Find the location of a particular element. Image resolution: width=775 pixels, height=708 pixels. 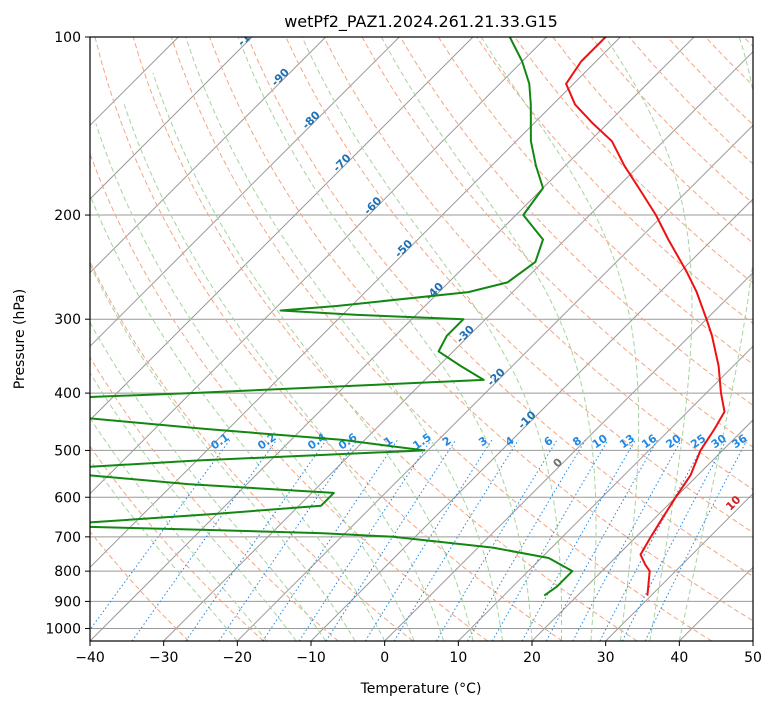

x-tick-label: 0 is located at coordinates (384, 658).